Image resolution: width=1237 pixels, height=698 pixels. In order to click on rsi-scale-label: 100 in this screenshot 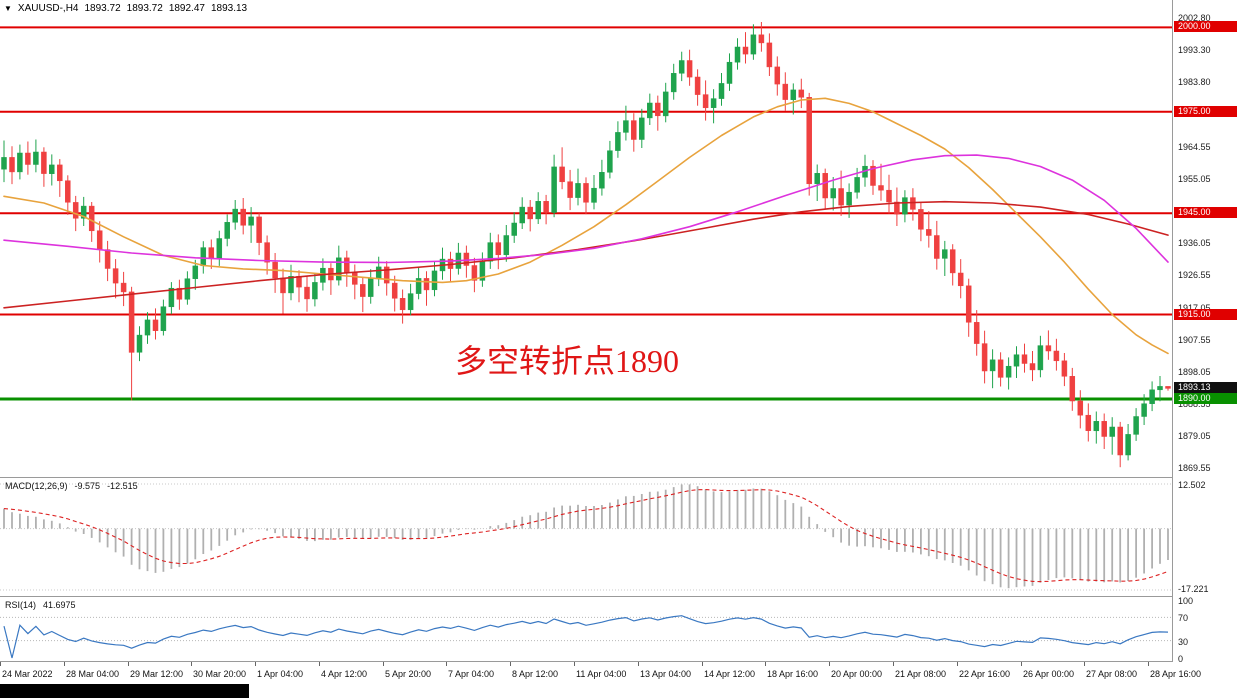, I will do `click(1186, 601)`.